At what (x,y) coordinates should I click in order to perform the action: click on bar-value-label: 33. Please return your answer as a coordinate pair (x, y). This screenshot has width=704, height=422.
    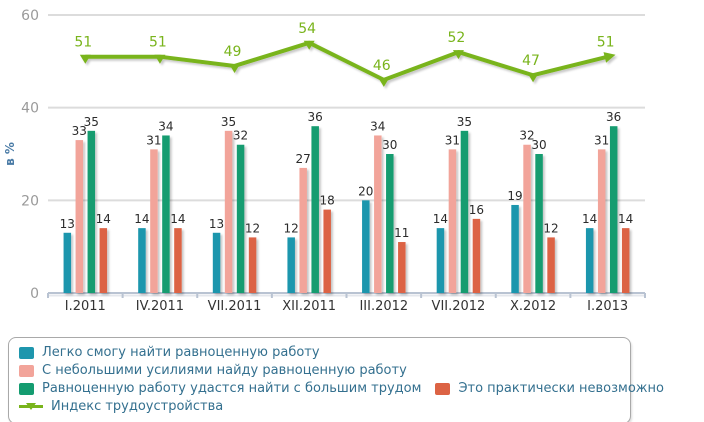
    Looking at the image, I should click on (79, 131).